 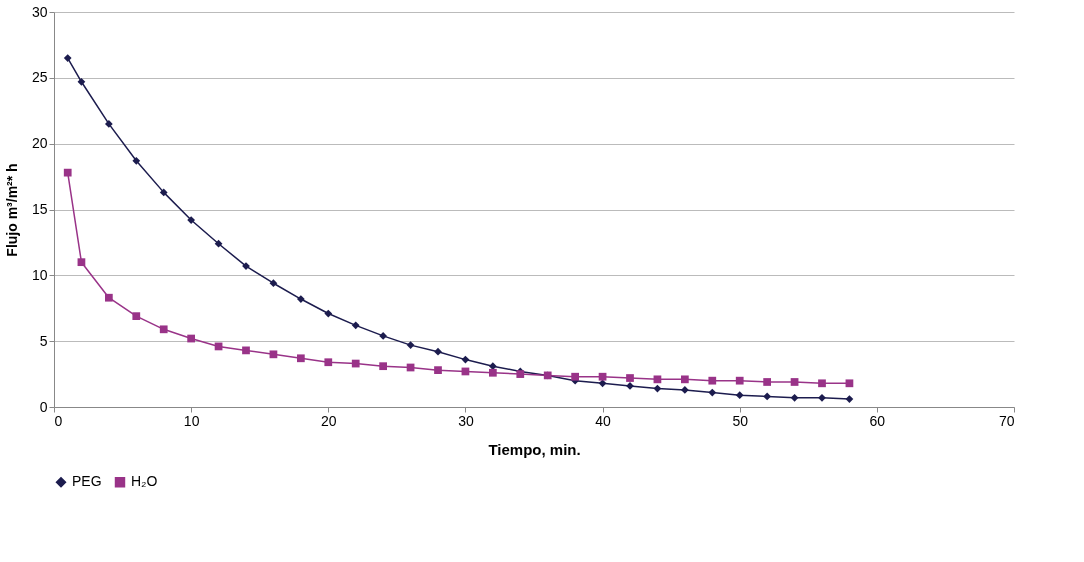 What do you see at coordinates (191, 420) in the screenshot?
I see `x-tick-label: 10` at bounding box center [191, 420].